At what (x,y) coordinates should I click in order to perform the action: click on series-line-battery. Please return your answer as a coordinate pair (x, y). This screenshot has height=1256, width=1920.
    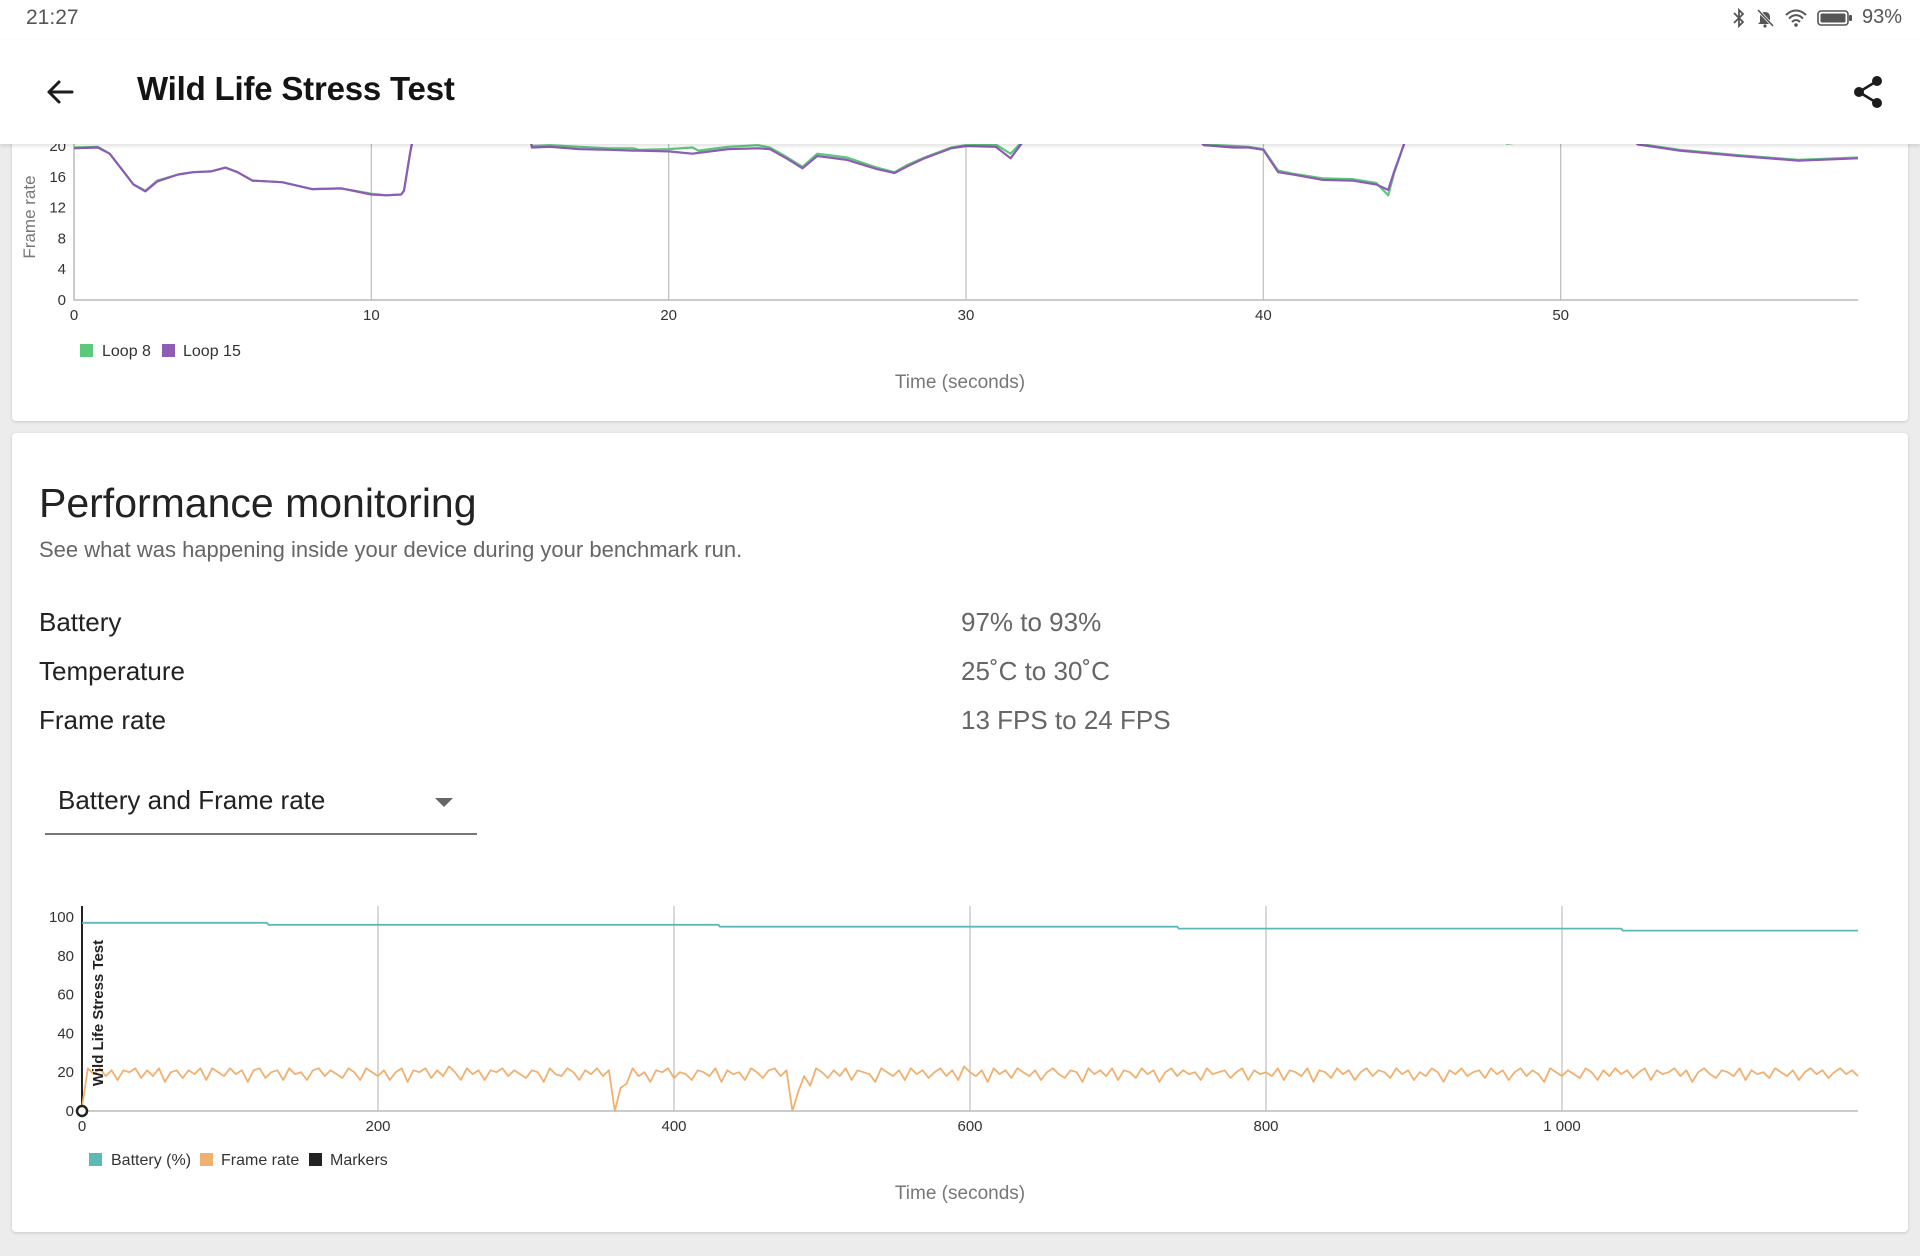
    Looking at the image, I should click on (970, 926).